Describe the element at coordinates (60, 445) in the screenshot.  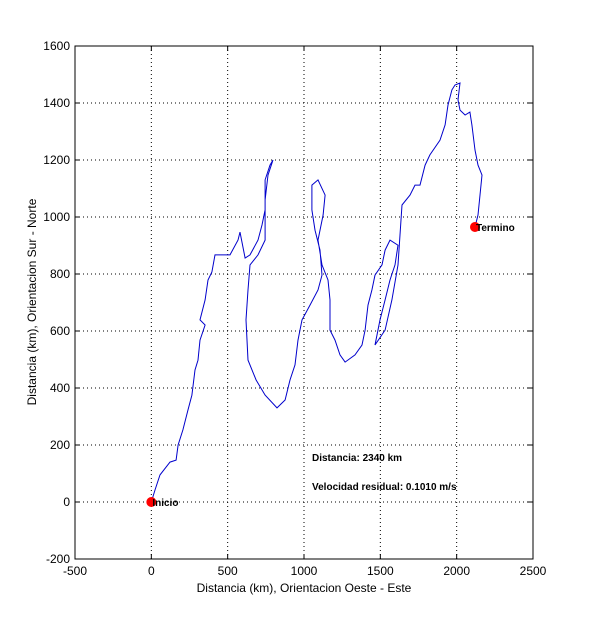
I see `y-tick-label: 200` at that location.